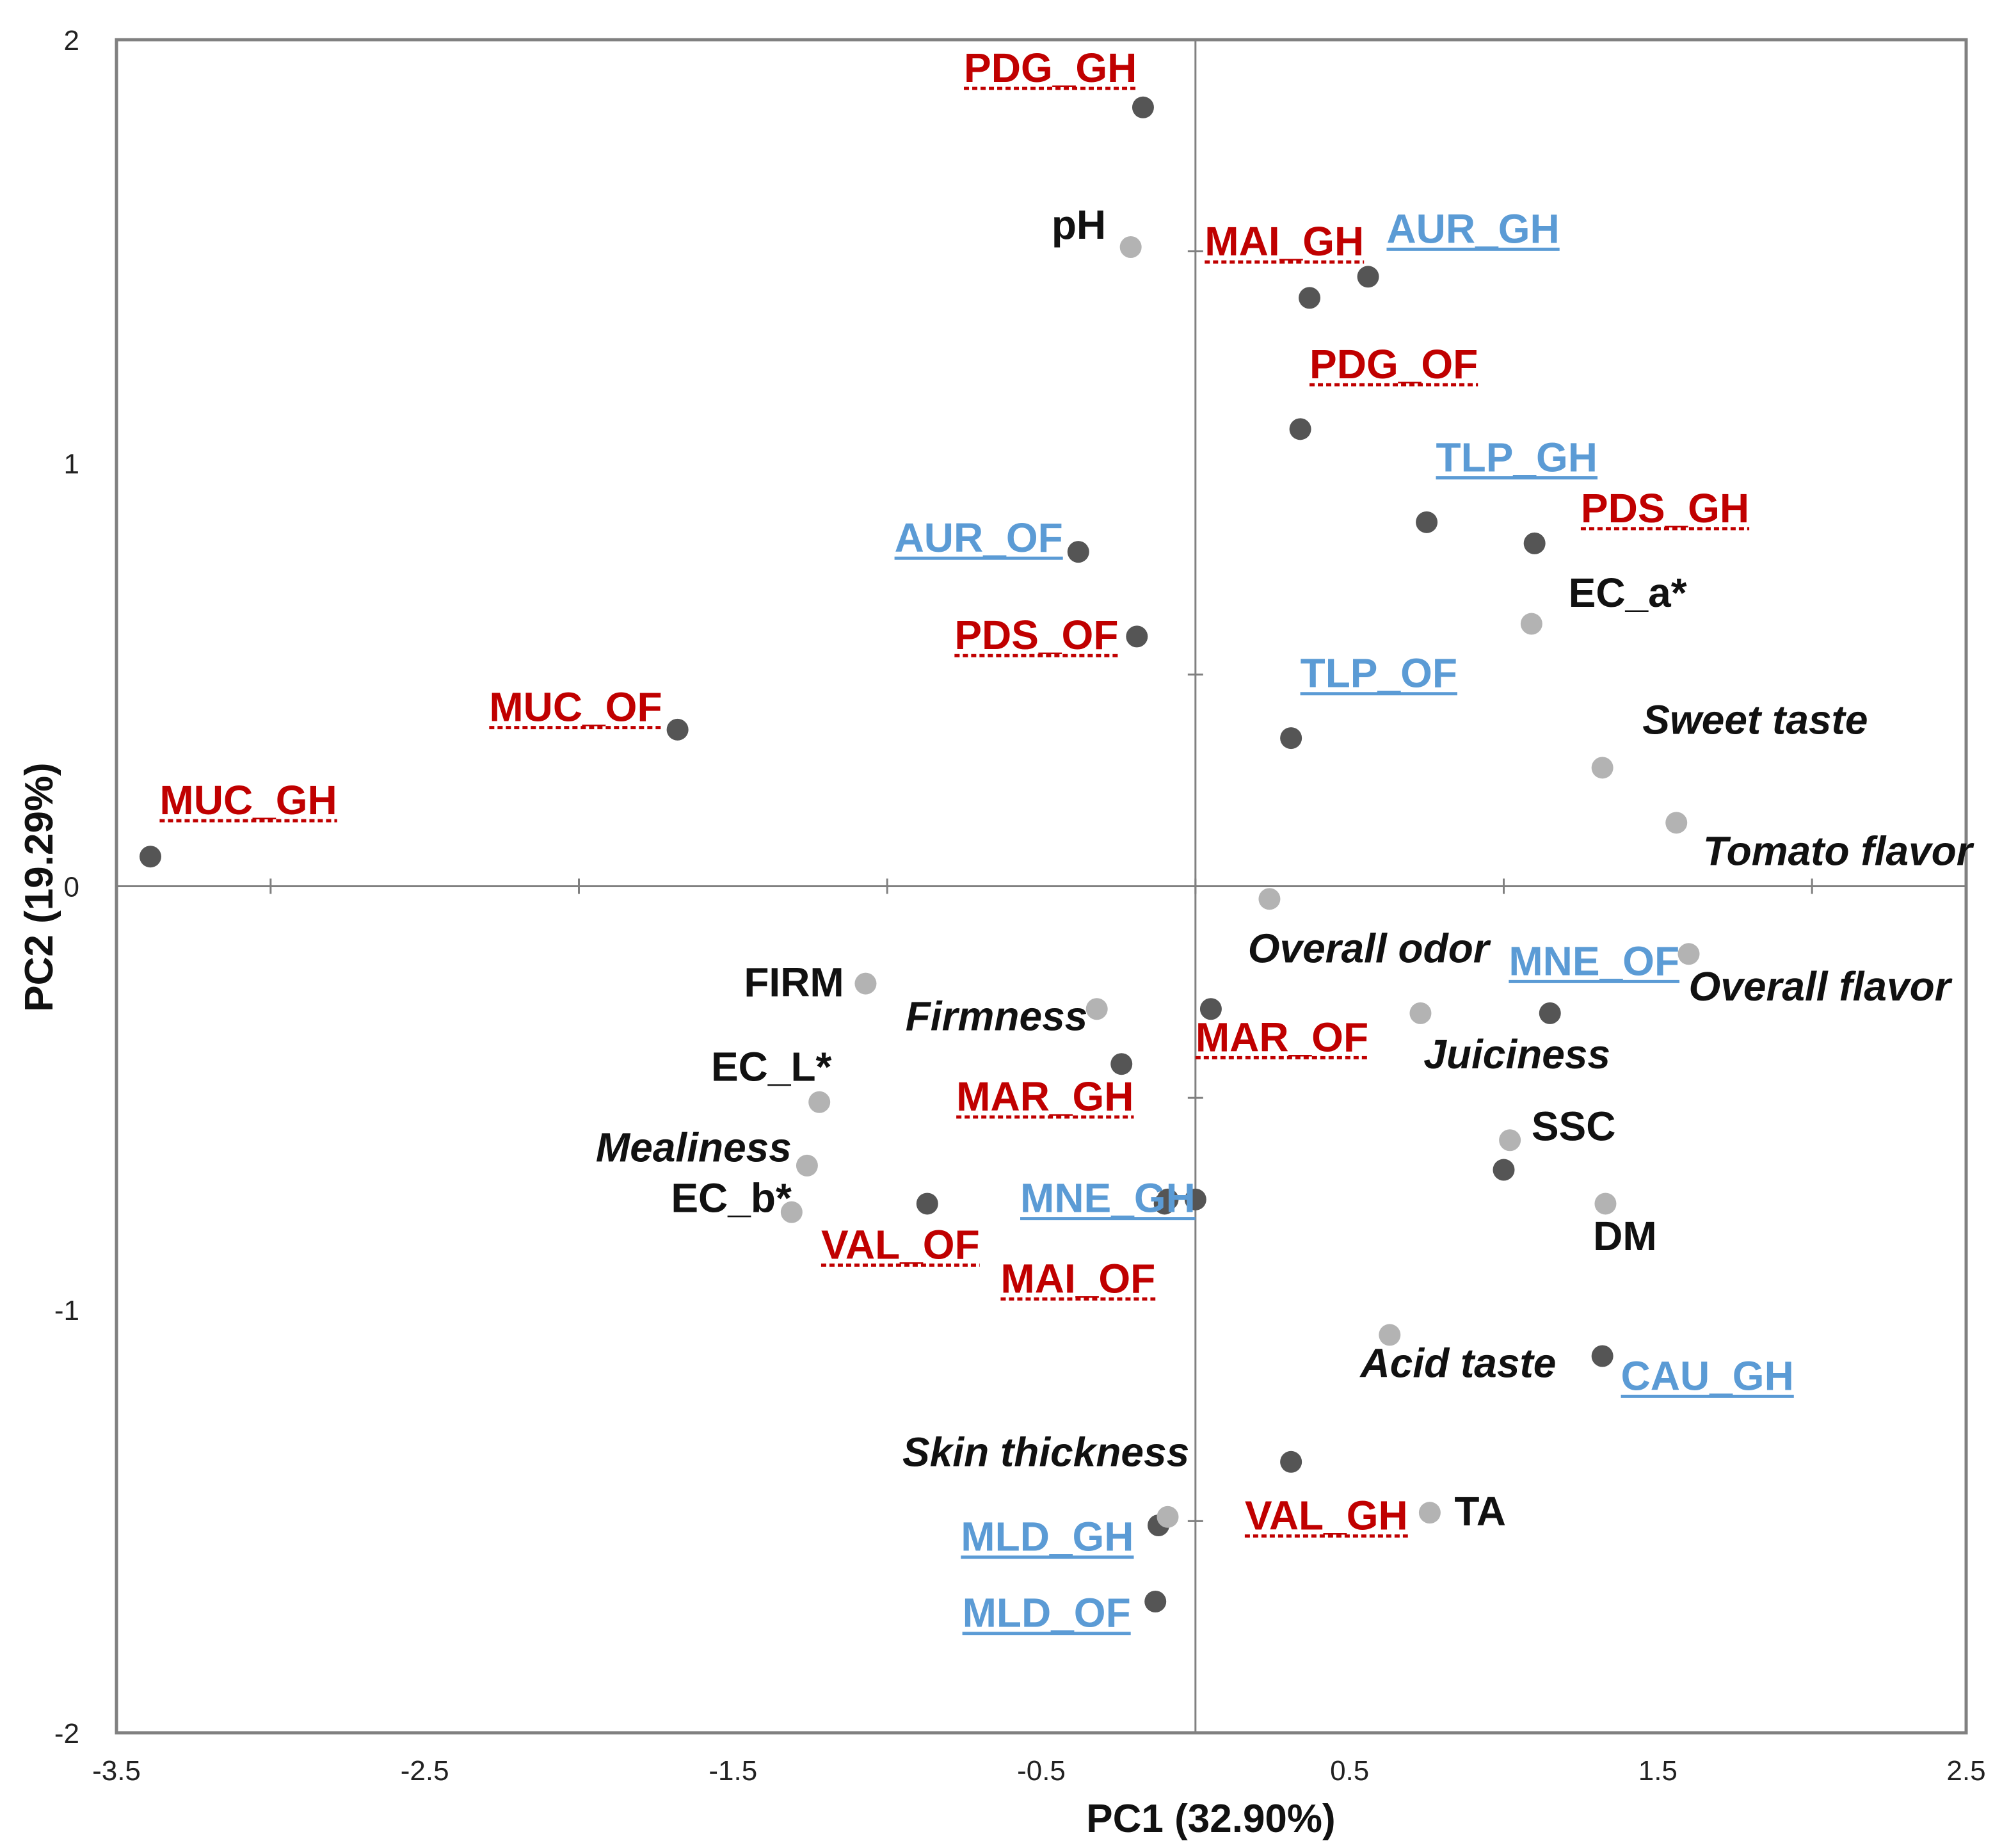  I want to click on variables-point-skin-thickness, so click(1168, 1517).